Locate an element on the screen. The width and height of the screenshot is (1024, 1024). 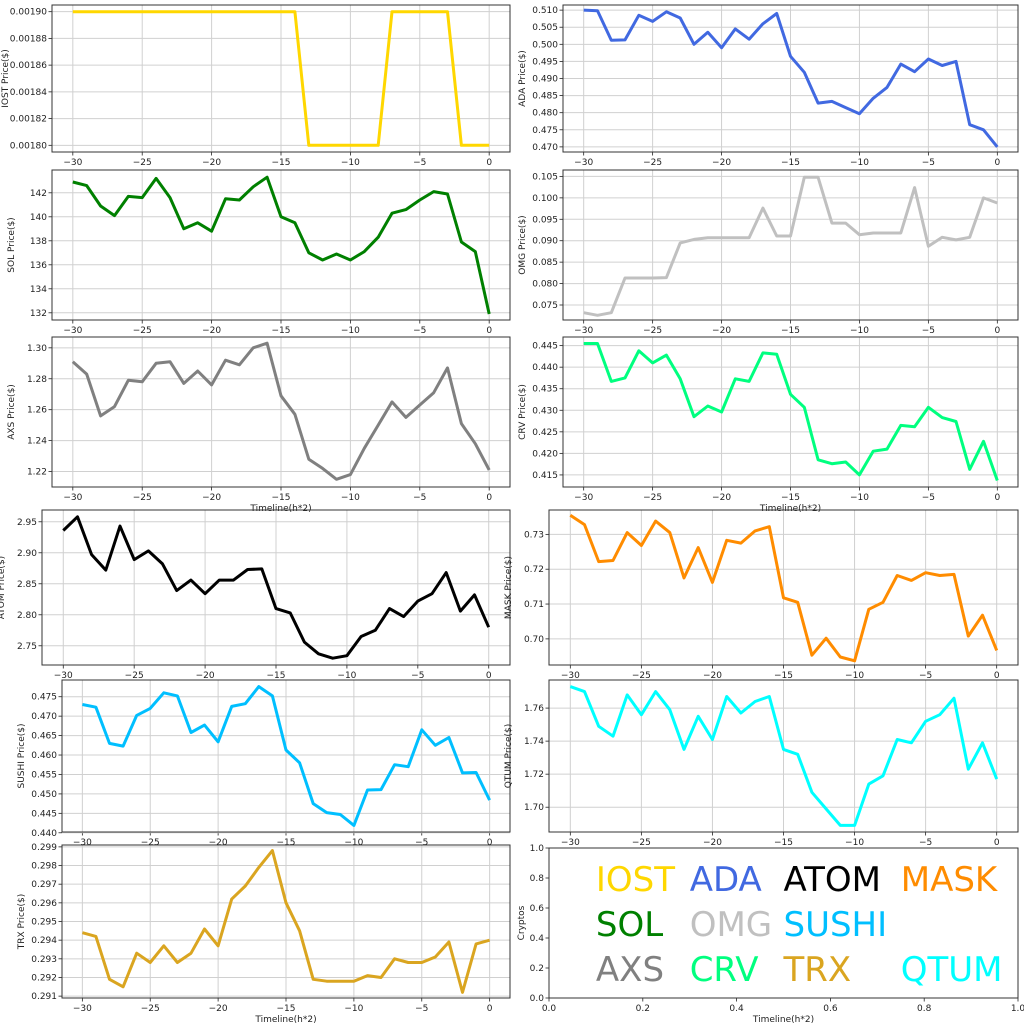
series-line-mask is located at coordinates (784, 588).